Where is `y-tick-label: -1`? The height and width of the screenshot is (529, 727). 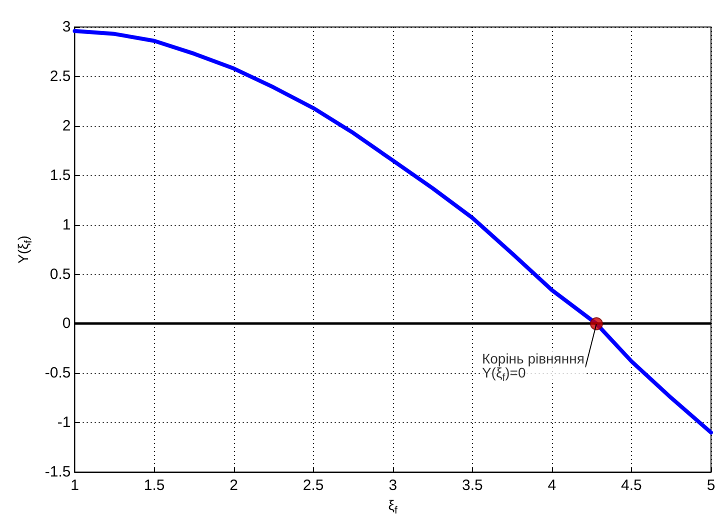 y-tick-label: -1 is located at coordinates (64, 423).